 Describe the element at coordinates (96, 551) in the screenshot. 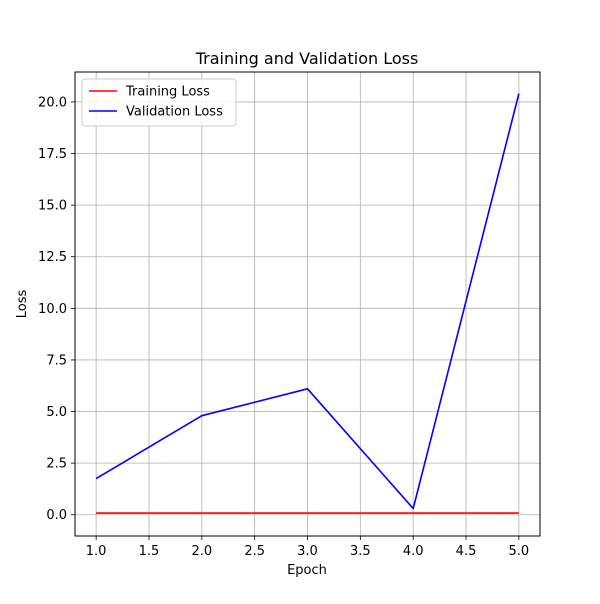

I see `x-tick-label: 1.0` at that location.